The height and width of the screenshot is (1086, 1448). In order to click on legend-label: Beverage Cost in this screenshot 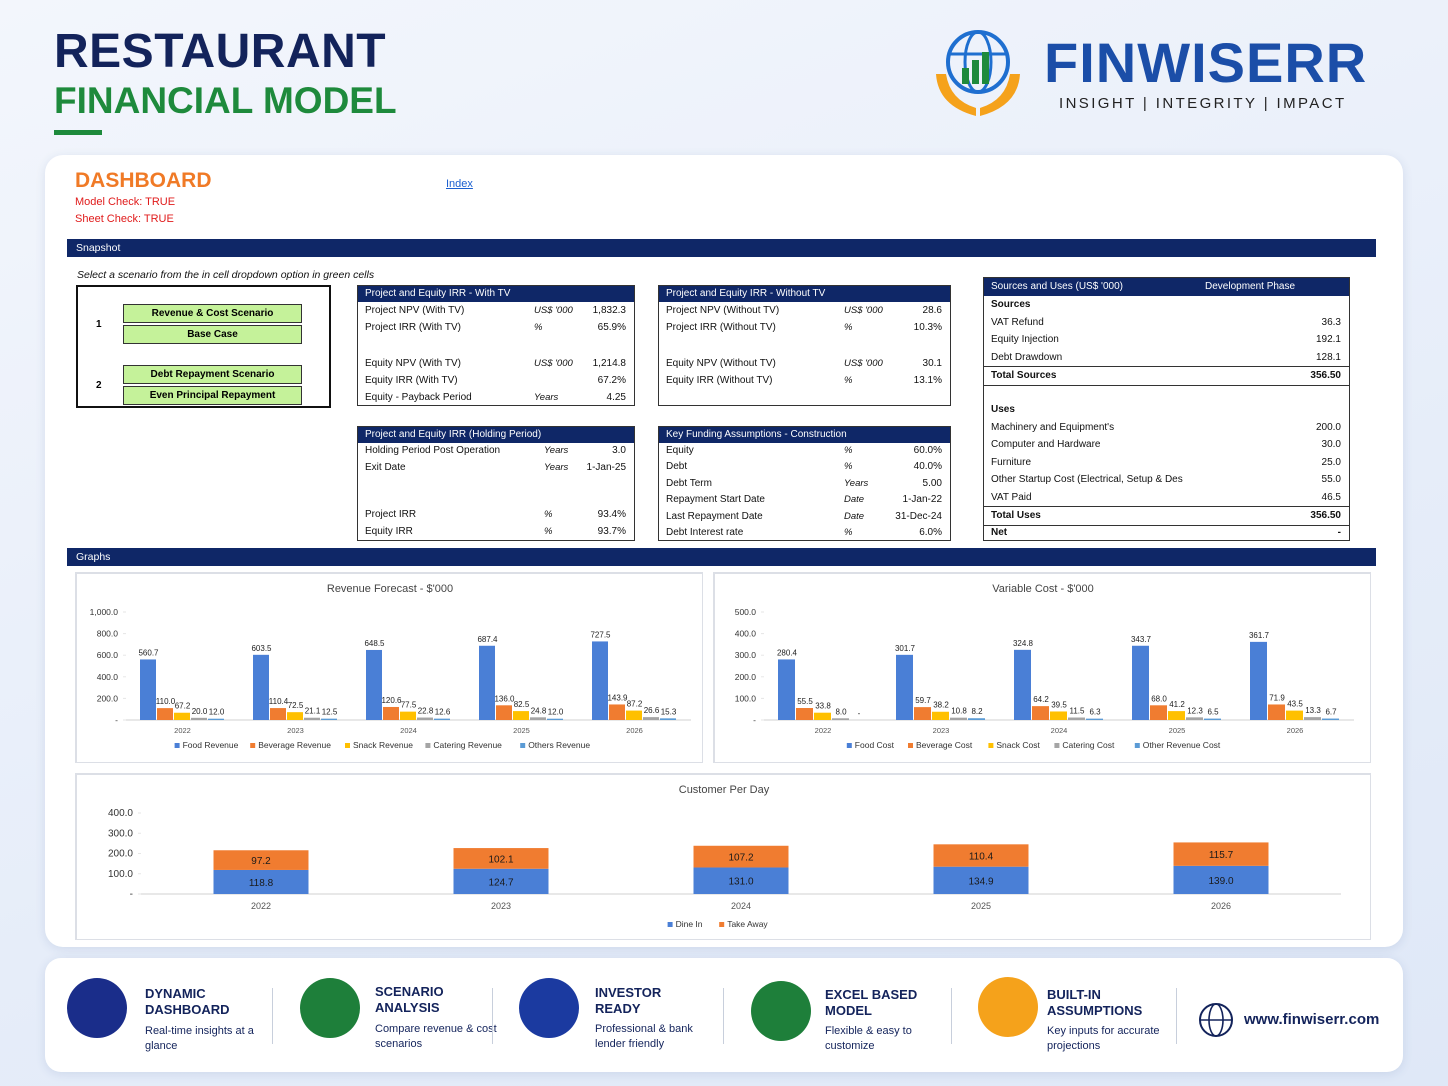, I will do `click(944, 745)`.